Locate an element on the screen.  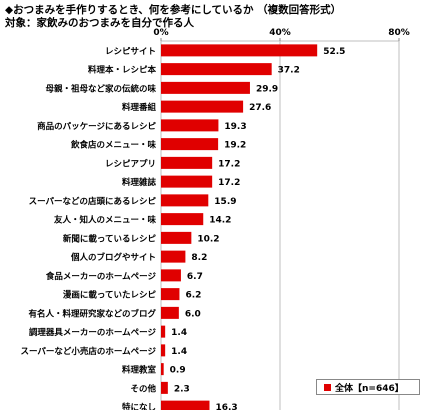
category-label: スーパーなどの店頭にあるレシピ is located at coordinates (93, 201).